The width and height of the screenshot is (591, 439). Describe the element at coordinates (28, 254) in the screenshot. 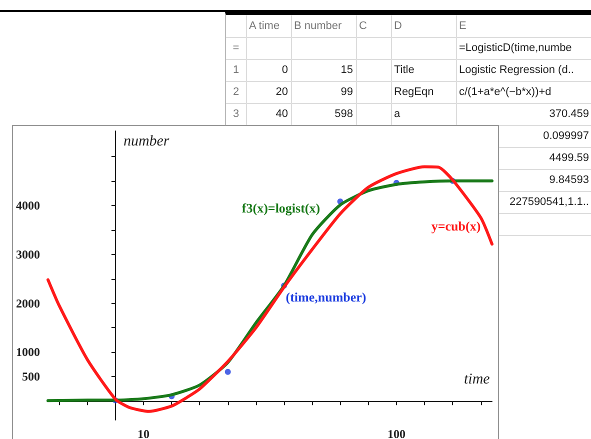

I see `y-tick-label: 3000` at that location.